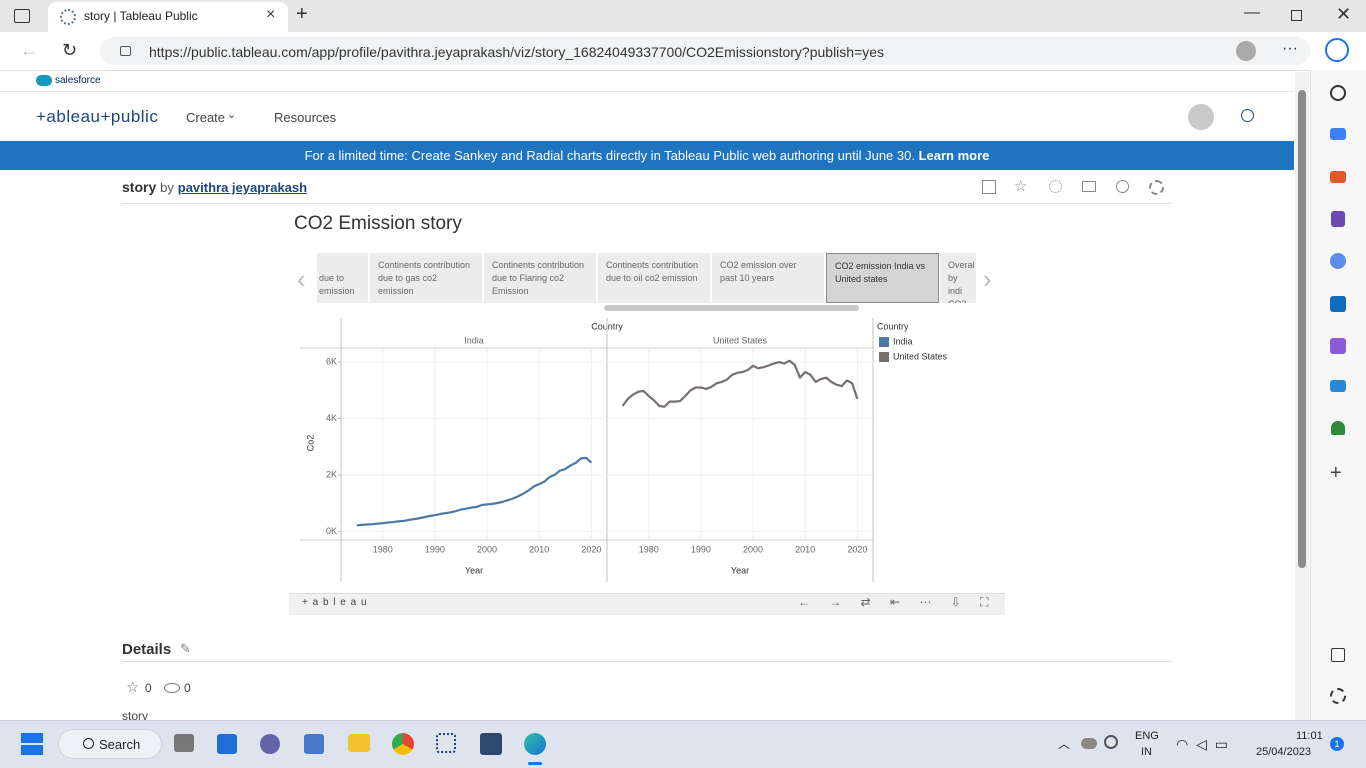 The height and width of the screenshot is (768, 1366). Describe the element at coordinates (989, 187) in the screenshot. I see `edit-icon` at that location.